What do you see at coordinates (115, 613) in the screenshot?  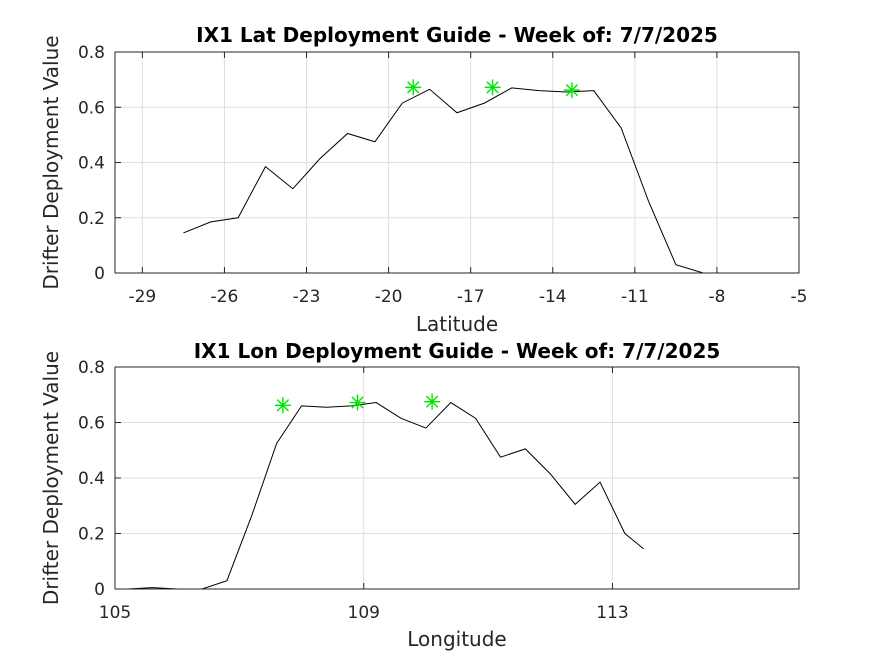 I see `x-tick-label: 105` at bounding box center [115, 613].